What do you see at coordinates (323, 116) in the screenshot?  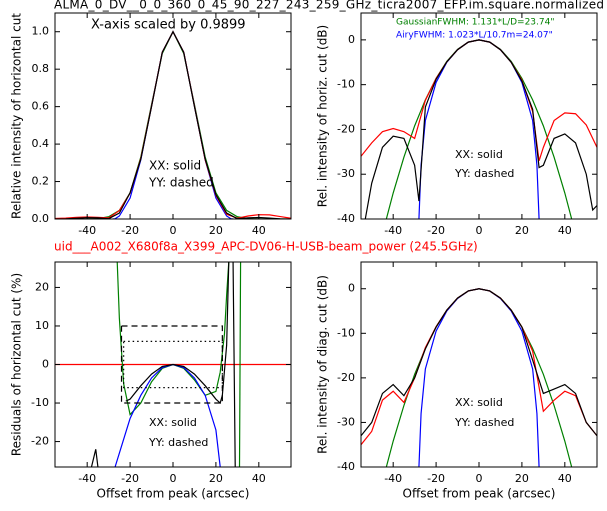 I see `y-axis-label: Rel. intensity of horiz. cut (dB)` at bounding box center [323, 116].